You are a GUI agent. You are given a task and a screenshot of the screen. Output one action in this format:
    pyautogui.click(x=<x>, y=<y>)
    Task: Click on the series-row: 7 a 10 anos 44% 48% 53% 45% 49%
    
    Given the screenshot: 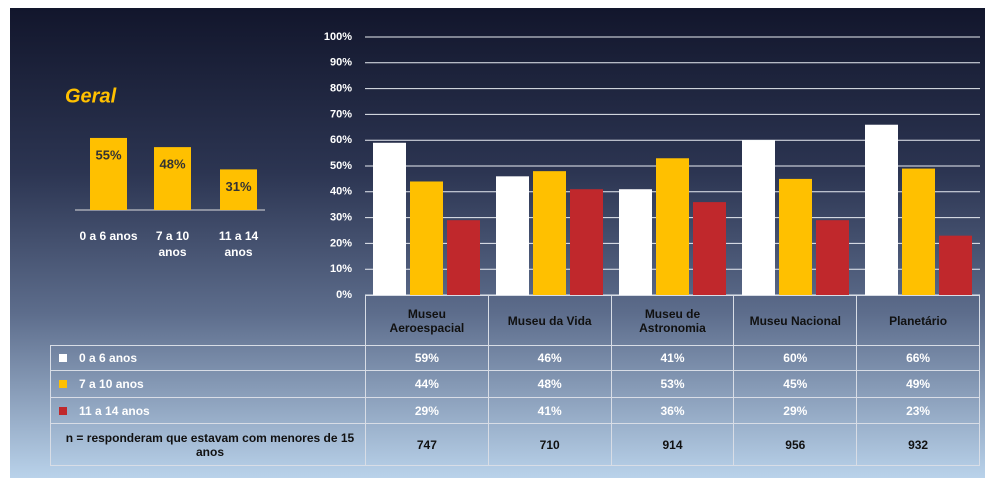 What is the action you would take?
    pyautogui.click(x=515, y=384)
    